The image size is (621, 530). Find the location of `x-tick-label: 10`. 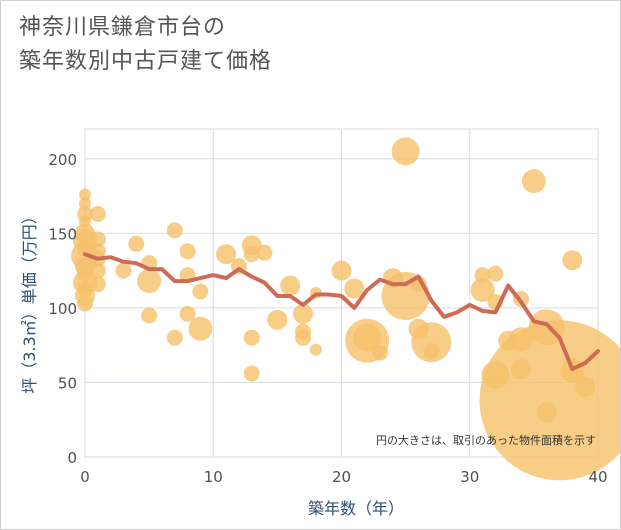

x-tick-label: 10 is located at coordinates (213, 477).